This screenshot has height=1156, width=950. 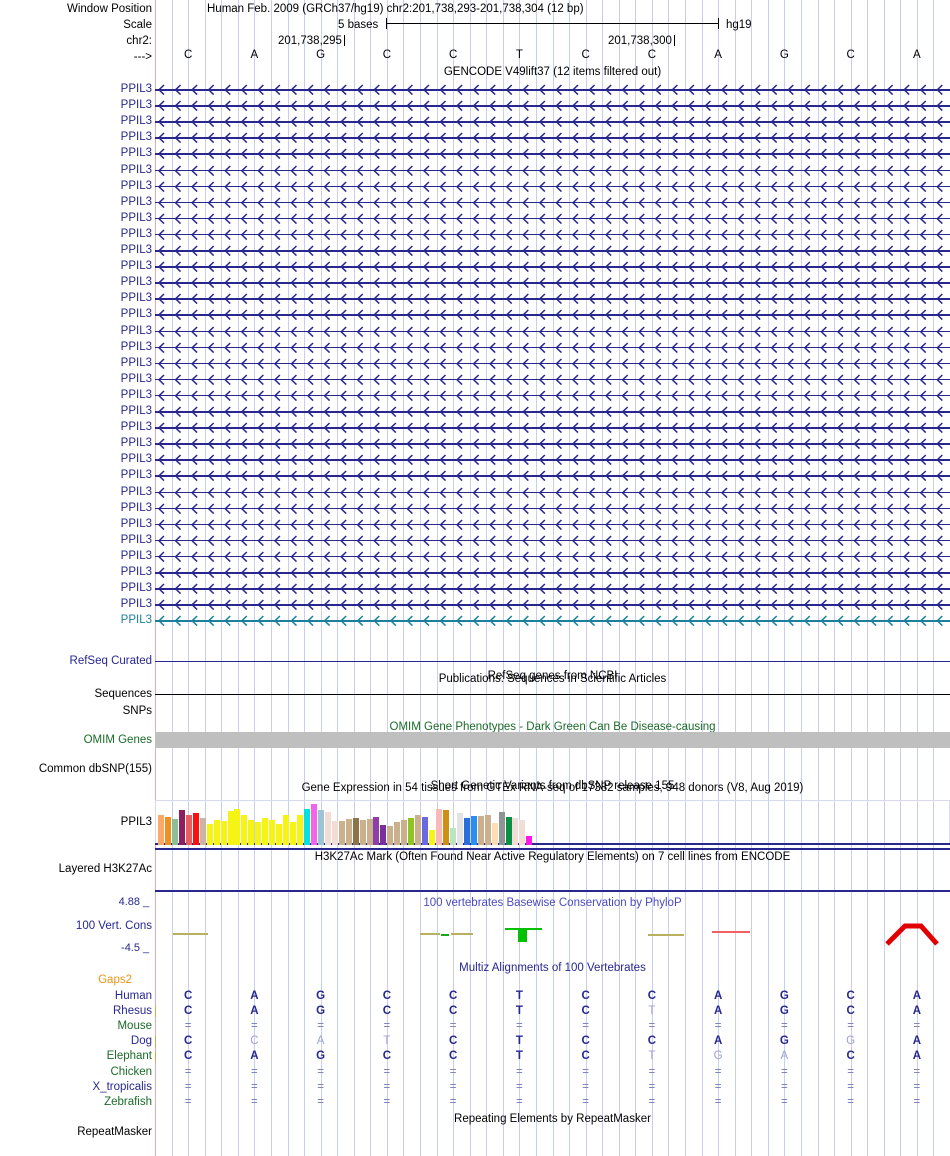 I want to click on multiz-species-label: Dog, so click(x=141, y=1041).